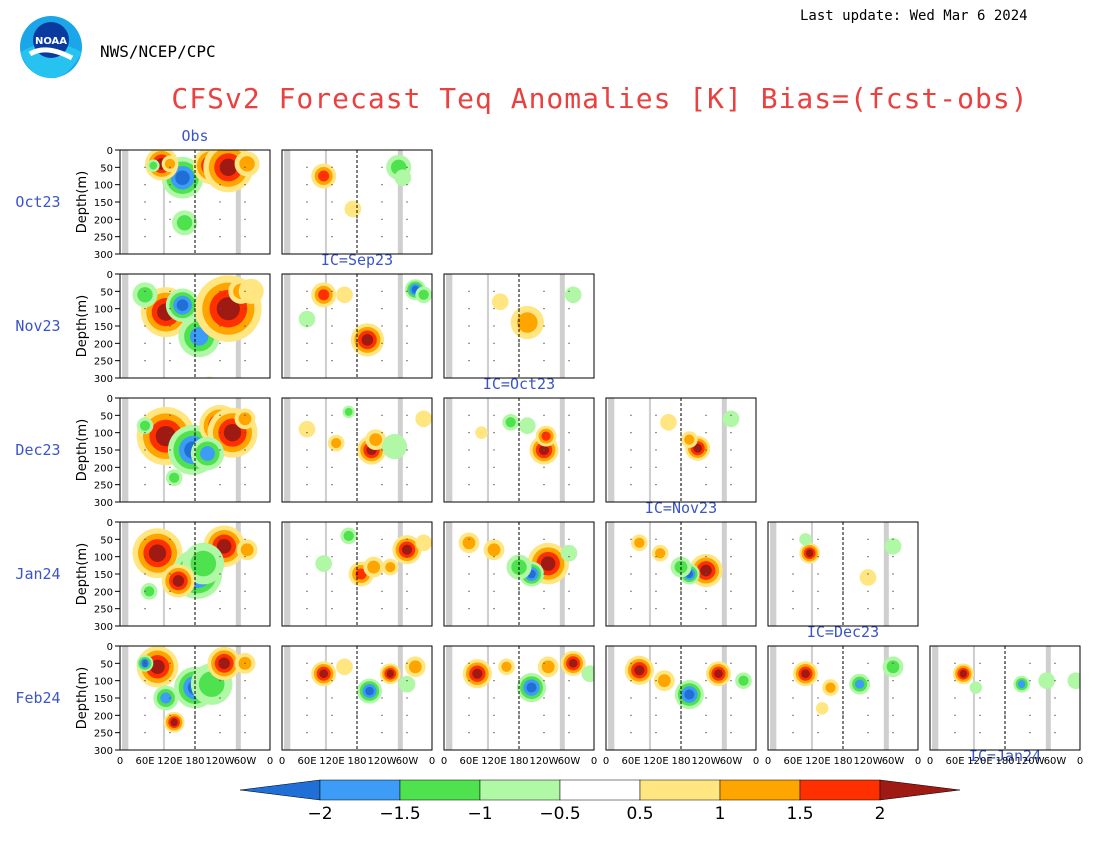 Image resolution: width=1100 pixels, height=850 pixels. I want to click on column-header-5: IC=Jan24, so click(1005, 756).